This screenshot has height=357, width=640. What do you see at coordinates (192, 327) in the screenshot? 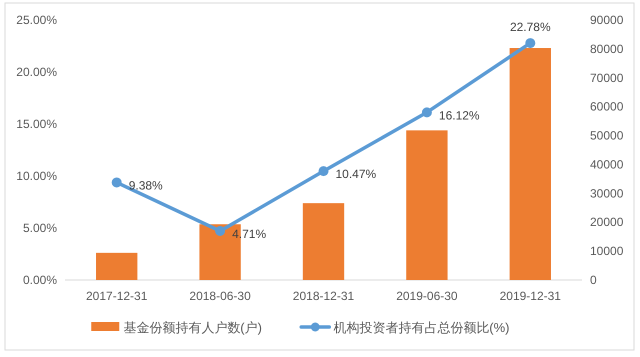
I see `legend-label: 基金份额持有人户数(户)` at bounding box center [192, 327].